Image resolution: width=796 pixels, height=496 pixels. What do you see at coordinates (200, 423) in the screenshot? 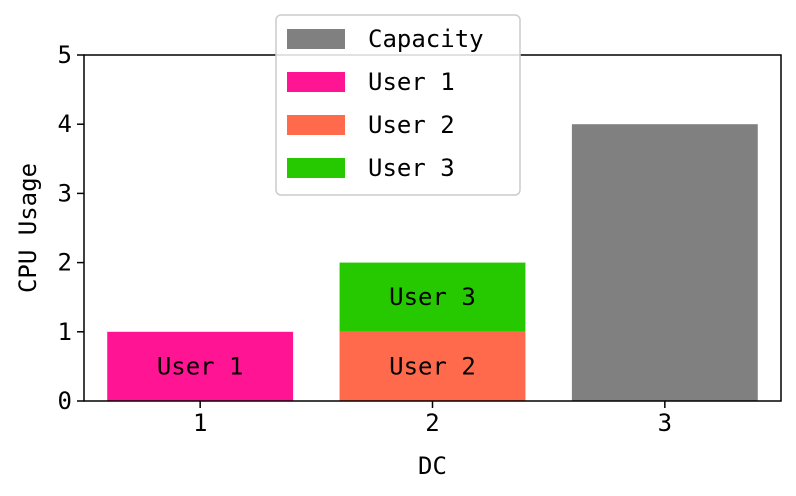
I see `x-tick-label: 1` at bounding box center [200, 423].